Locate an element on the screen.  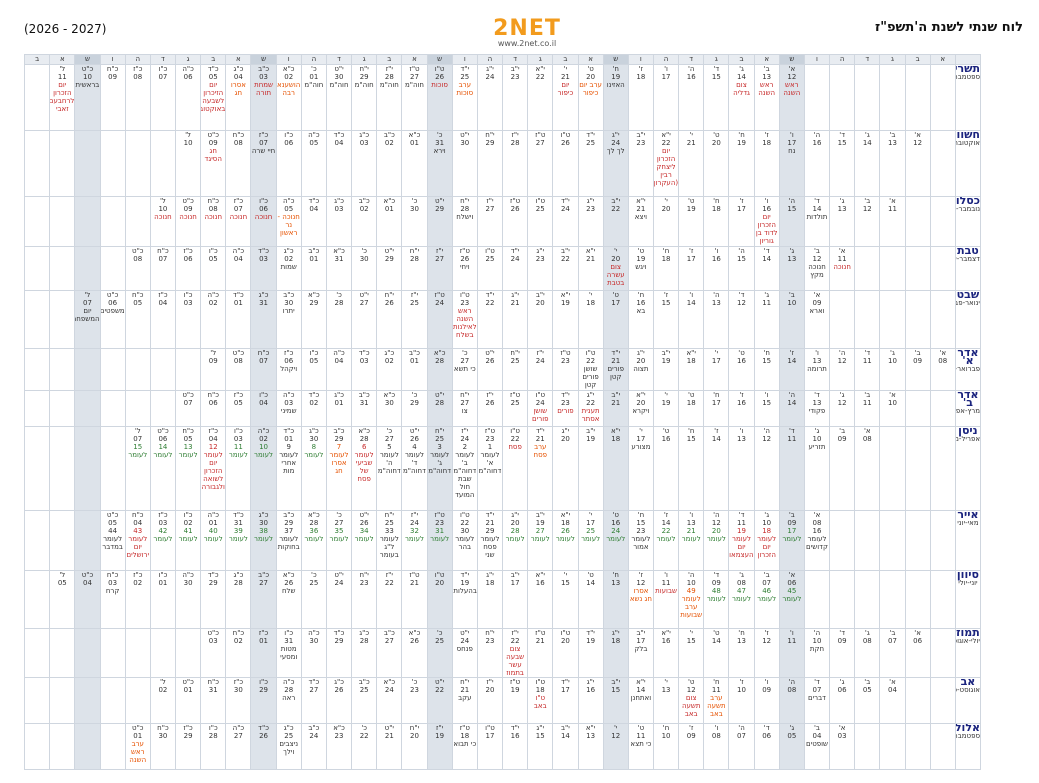
day-cell: כ"ו 03 is located at coordinates (188, 319).